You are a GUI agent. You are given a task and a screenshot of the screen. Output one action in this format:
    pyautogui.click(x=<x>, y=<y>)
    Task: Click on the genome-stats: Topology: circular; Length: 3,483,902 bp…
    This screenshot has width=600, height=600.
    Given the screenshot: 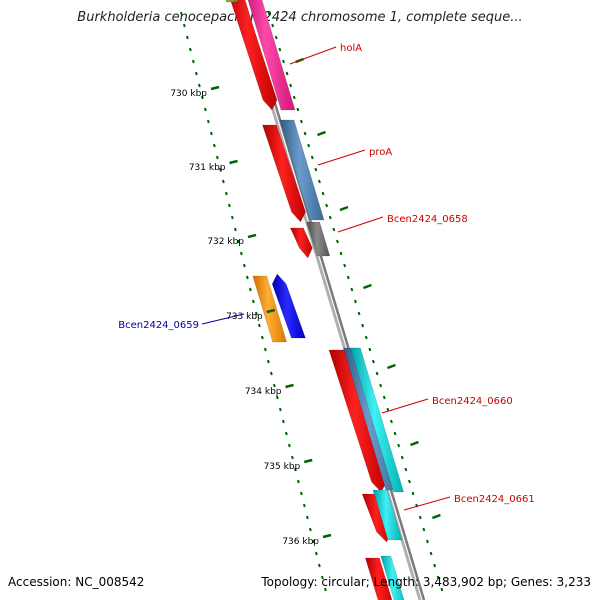 What is the action you would take?
    pyautogui.click(x=426, y=582)
    